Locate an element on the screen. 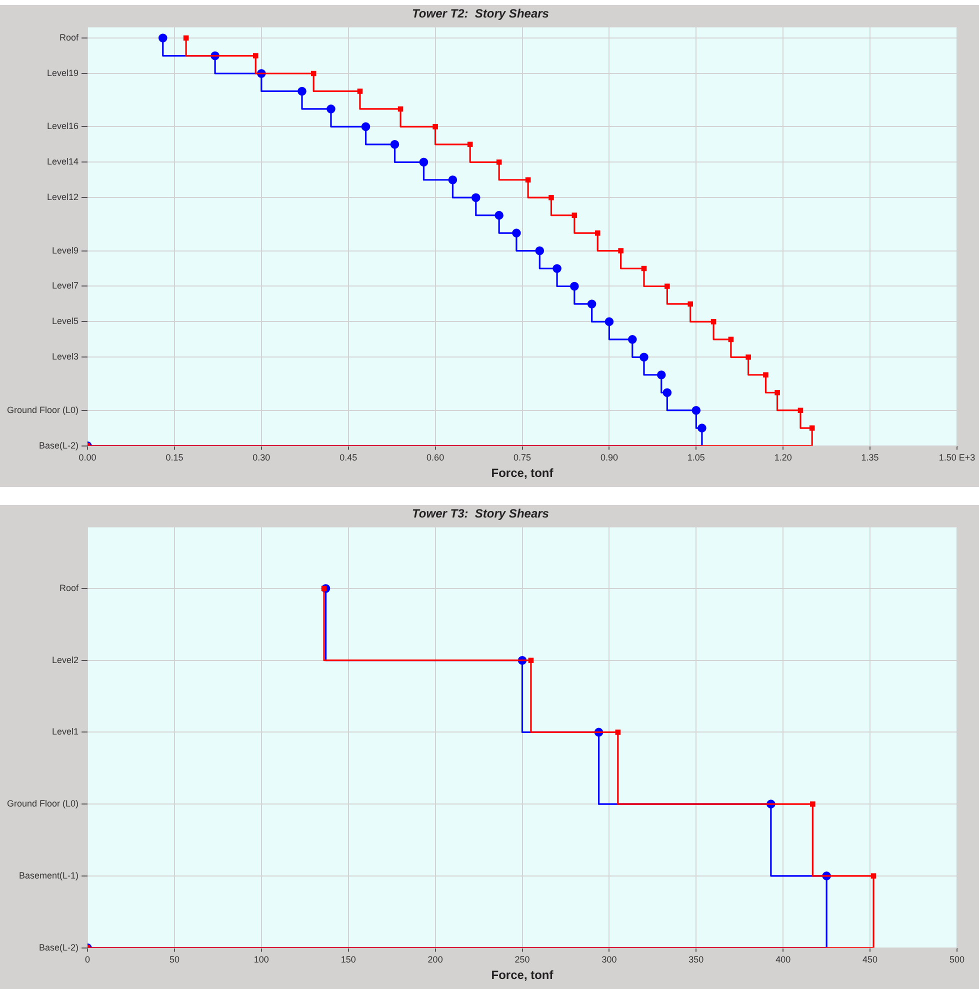  y-tick-label: Level5 is located at coordinates (65, 321).